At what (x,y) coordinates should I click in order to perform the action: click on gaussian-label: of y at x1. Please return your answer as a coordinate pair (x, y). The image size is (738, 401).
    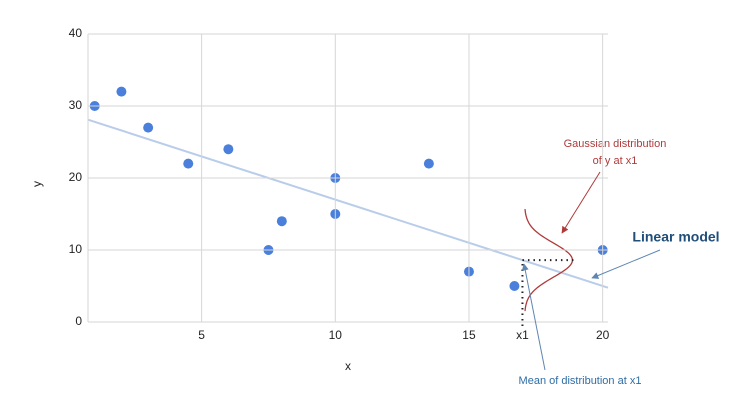
    Looking at the image, I should click on (615, 161).